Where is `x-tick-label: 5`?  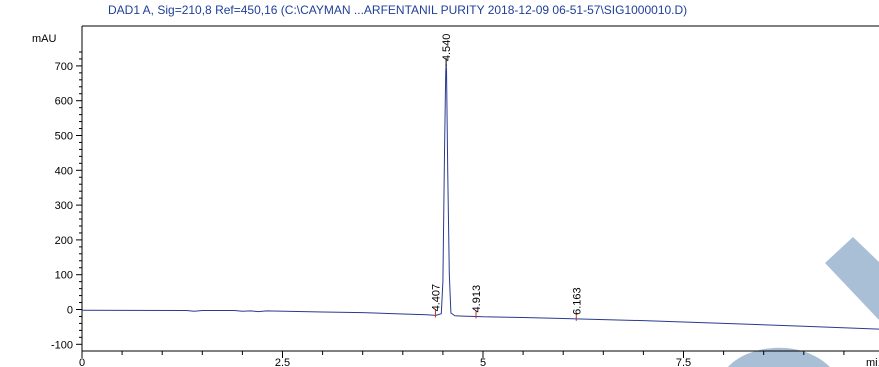 x-tick-label: 5 is located at coordinates (483, 362).